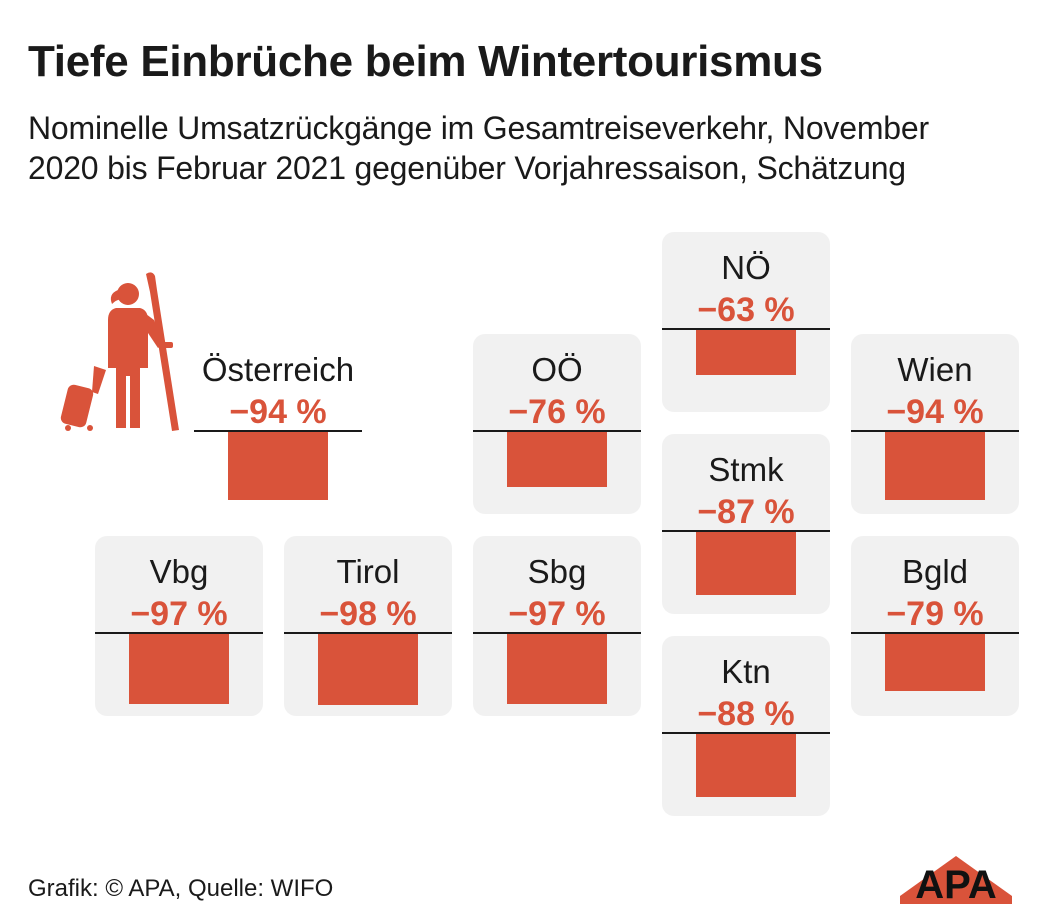  I want to click on tile-stmk: Stmk −87 %, so click(746, 524).